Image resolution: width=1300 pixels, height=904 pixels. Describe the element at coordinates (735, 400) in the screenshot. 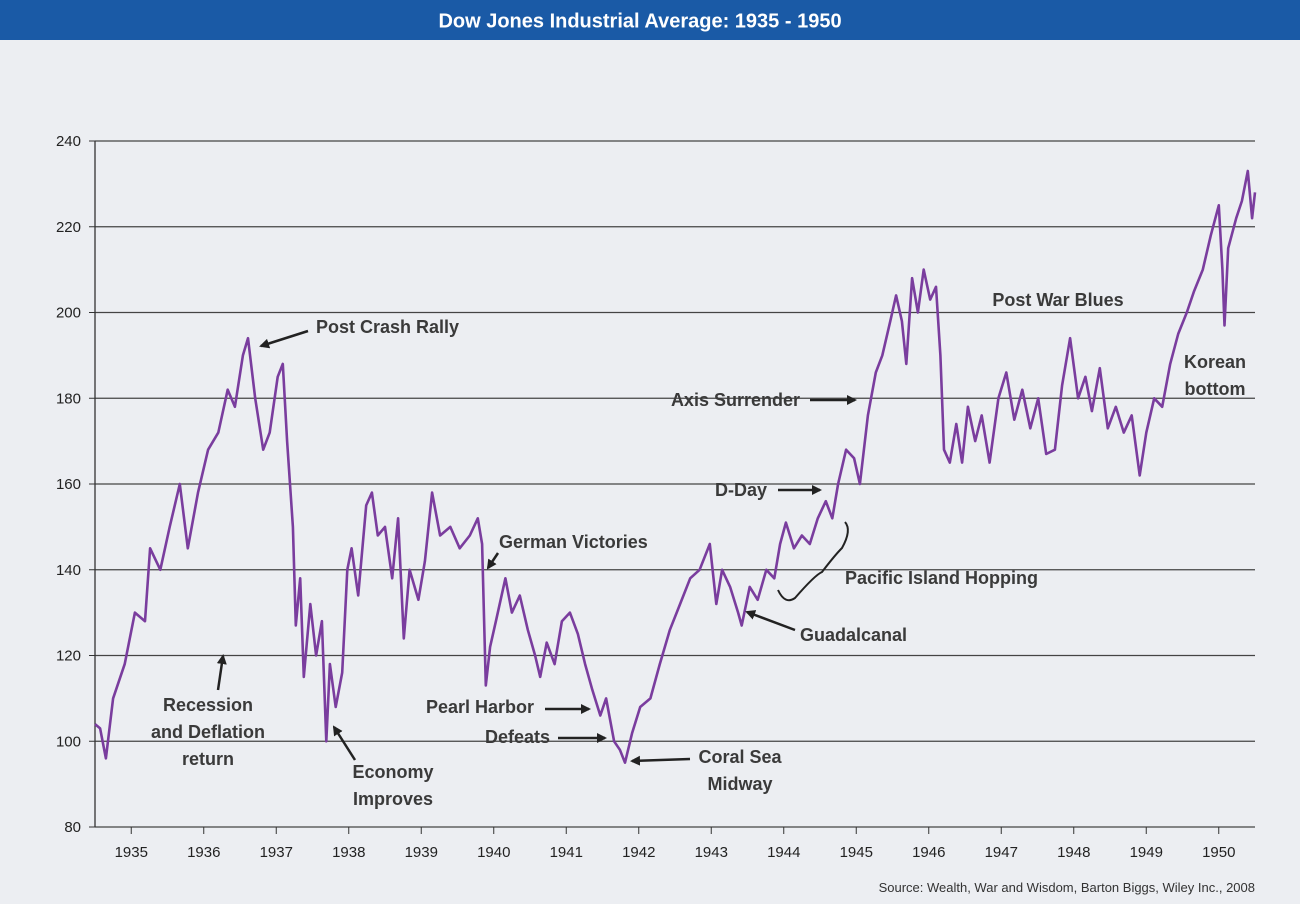

I see `annotation: Axis Surrender` at that location.